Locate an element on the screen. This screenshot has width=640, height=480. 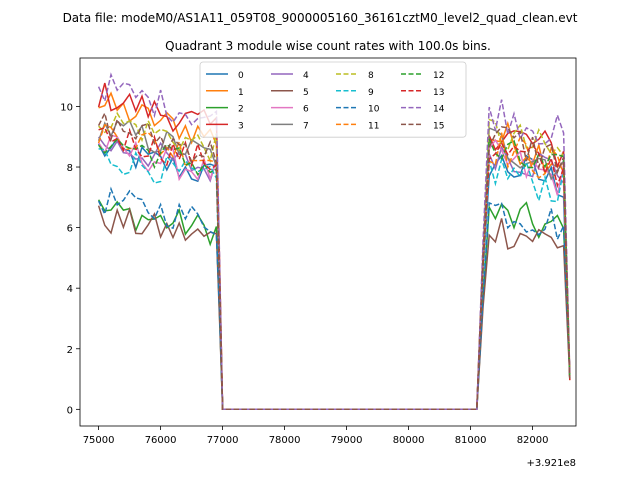
x-tick-label: 78000 is located at coordinates (285, 440).